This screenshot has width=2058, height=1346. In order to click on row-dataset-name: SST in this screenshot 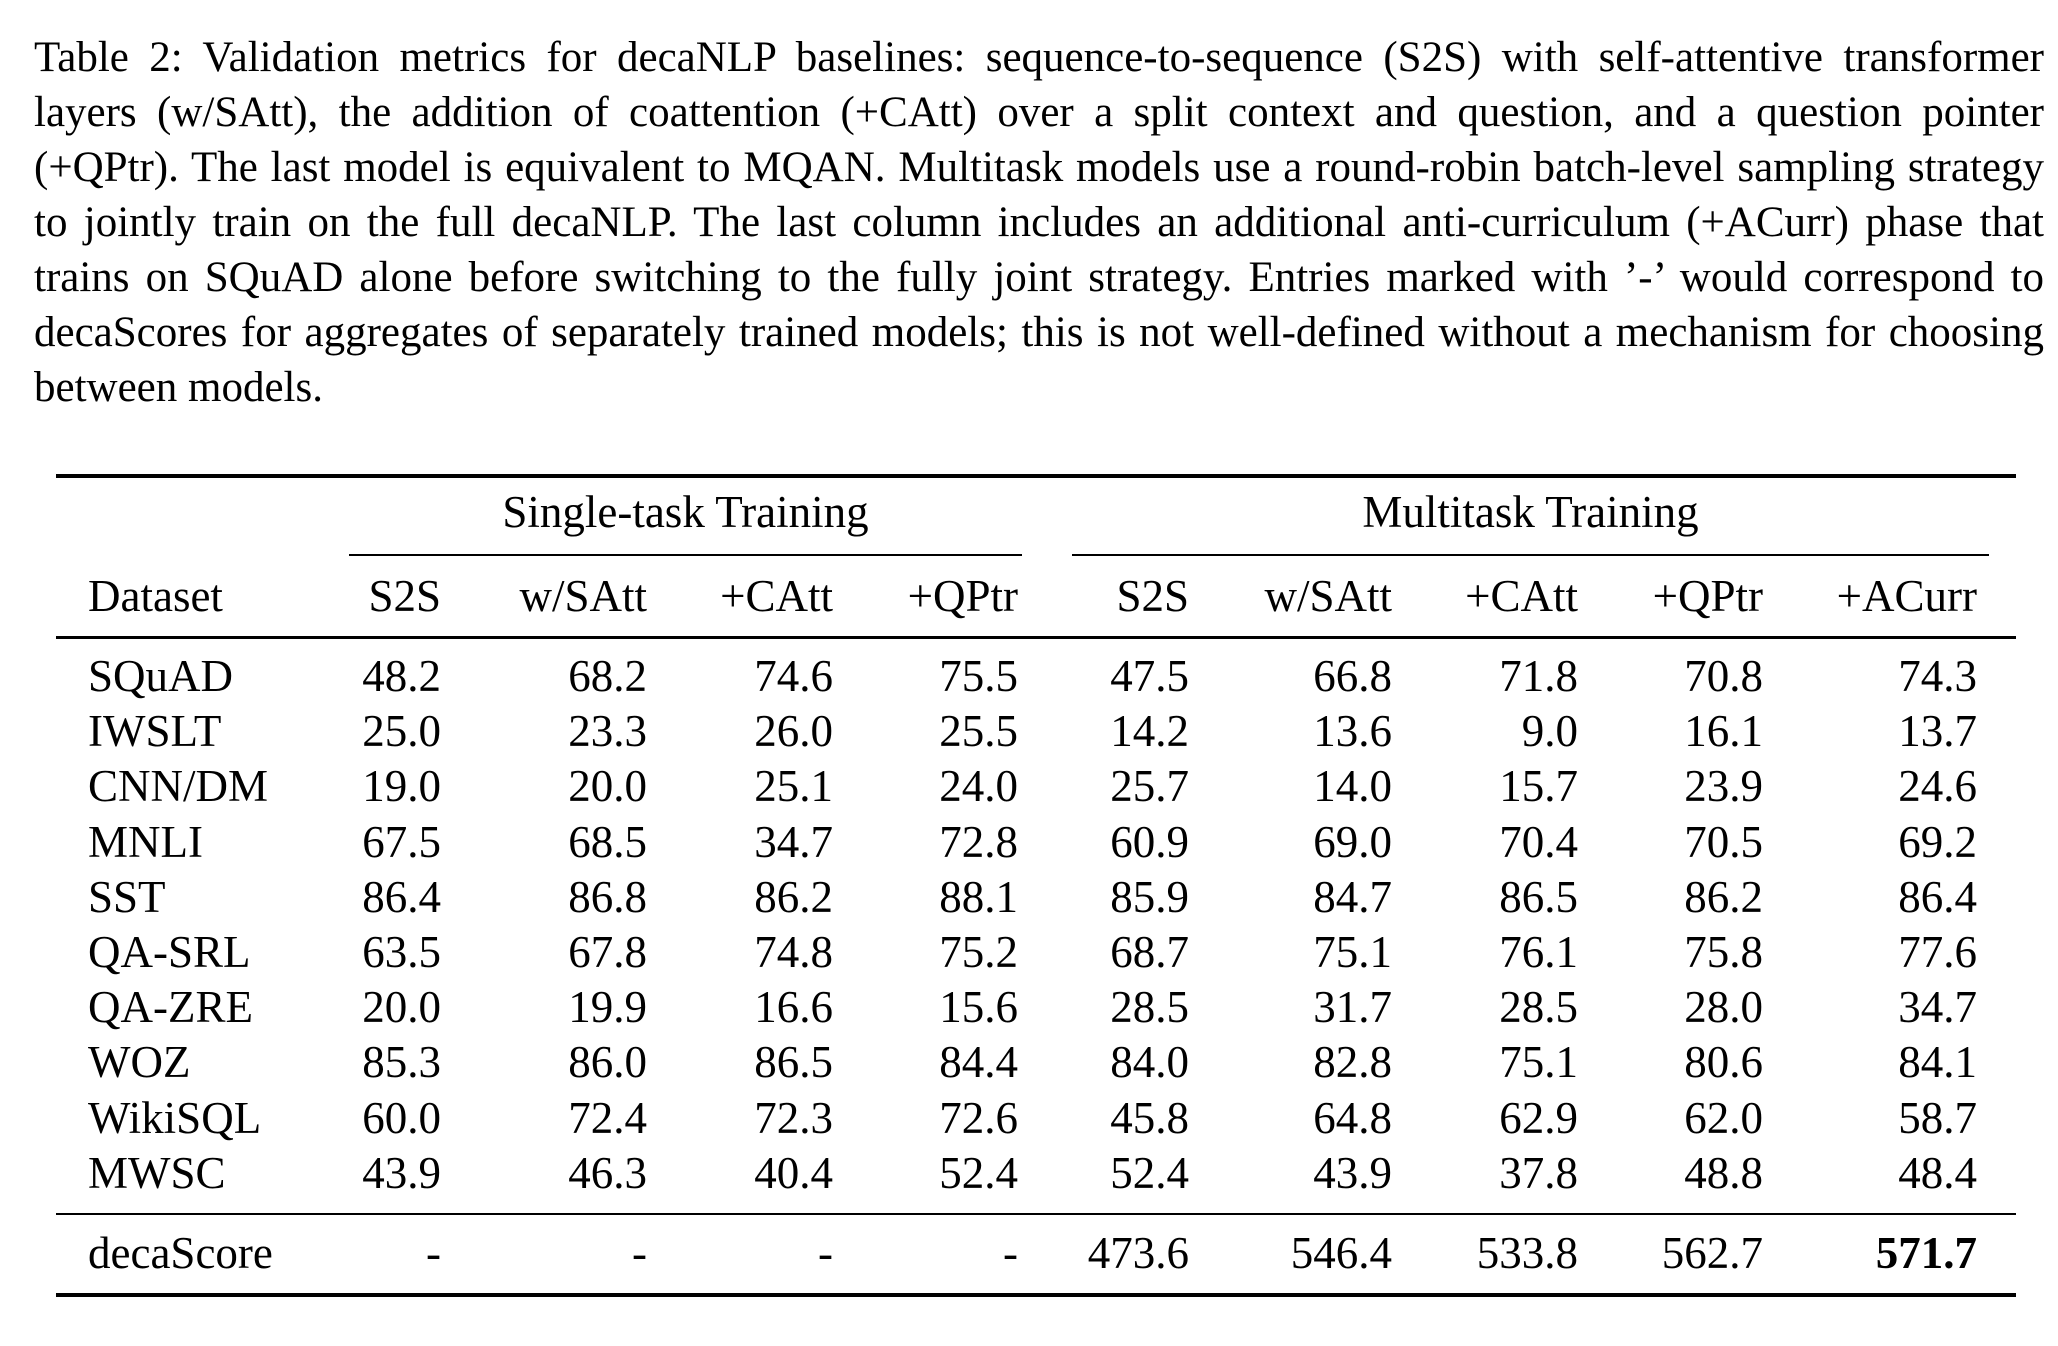, I will do `click(127, 897)`.